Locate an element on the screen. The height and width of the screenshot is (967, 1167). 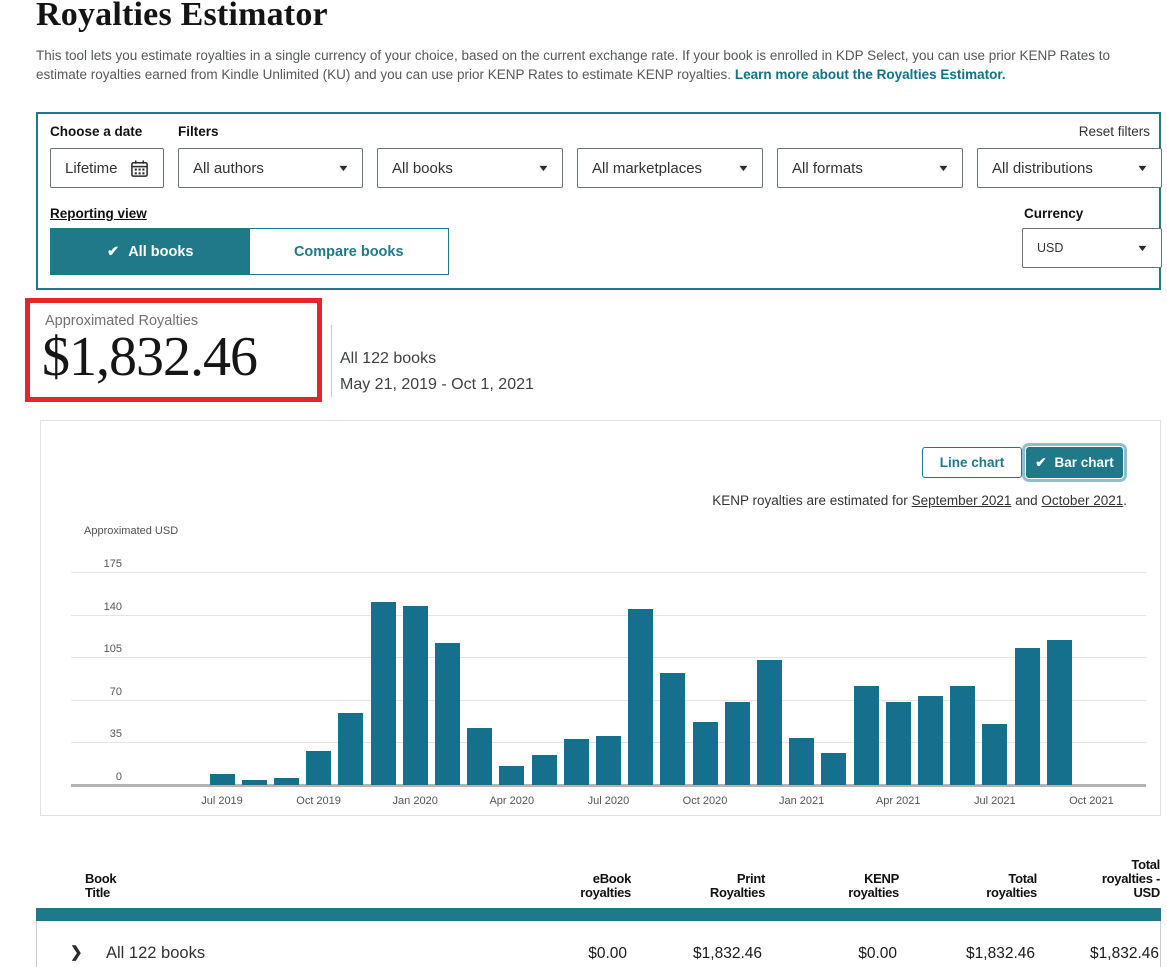
summary-scope: All 122 books is located at coordinates (388, 358).